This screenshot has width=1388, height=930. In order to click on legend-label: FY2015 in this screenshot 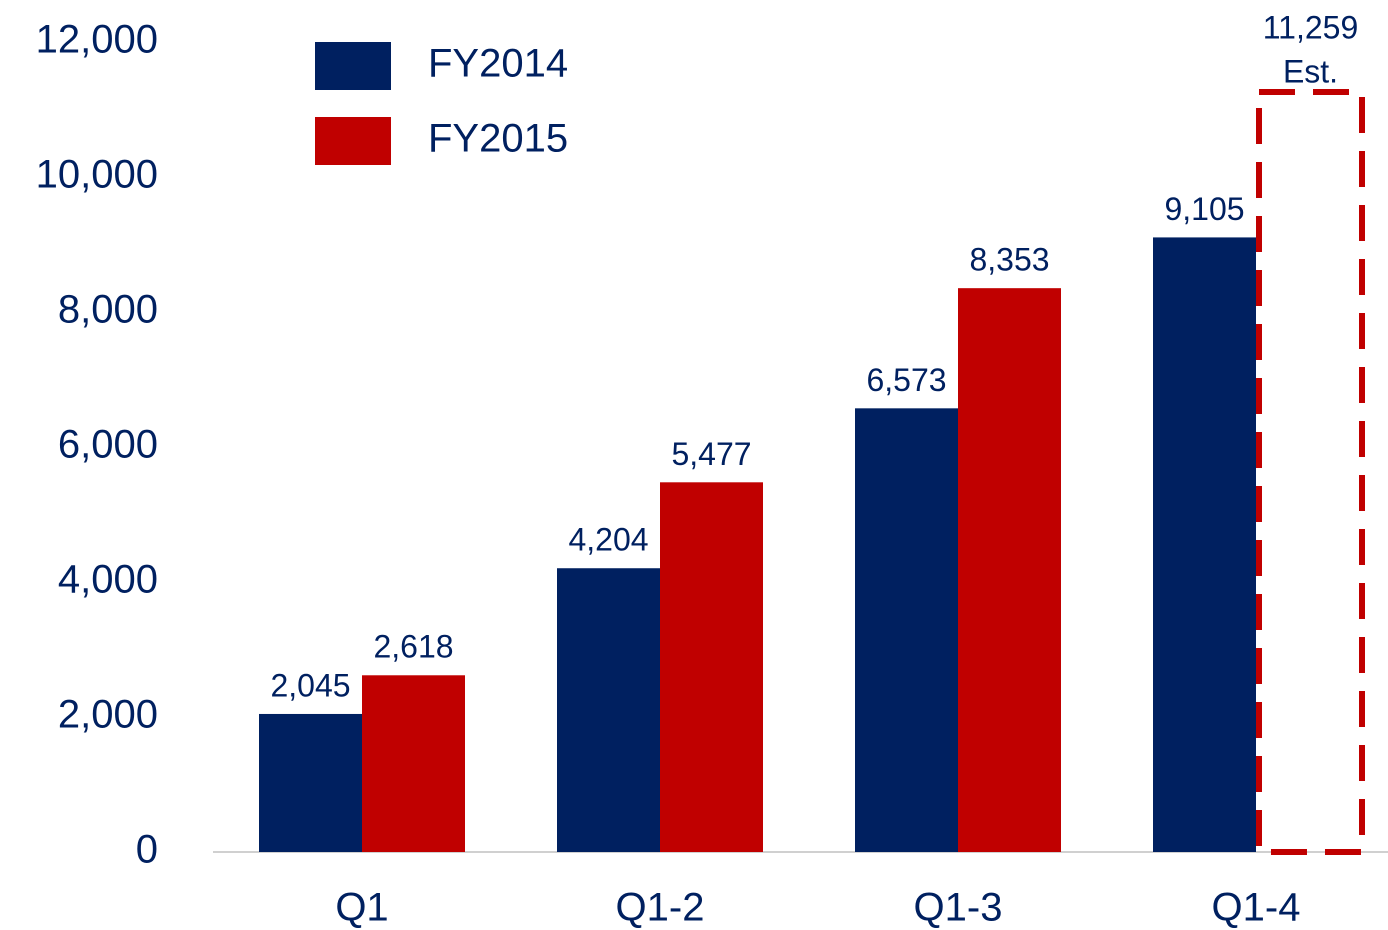, I will do `click(498, 139)`.